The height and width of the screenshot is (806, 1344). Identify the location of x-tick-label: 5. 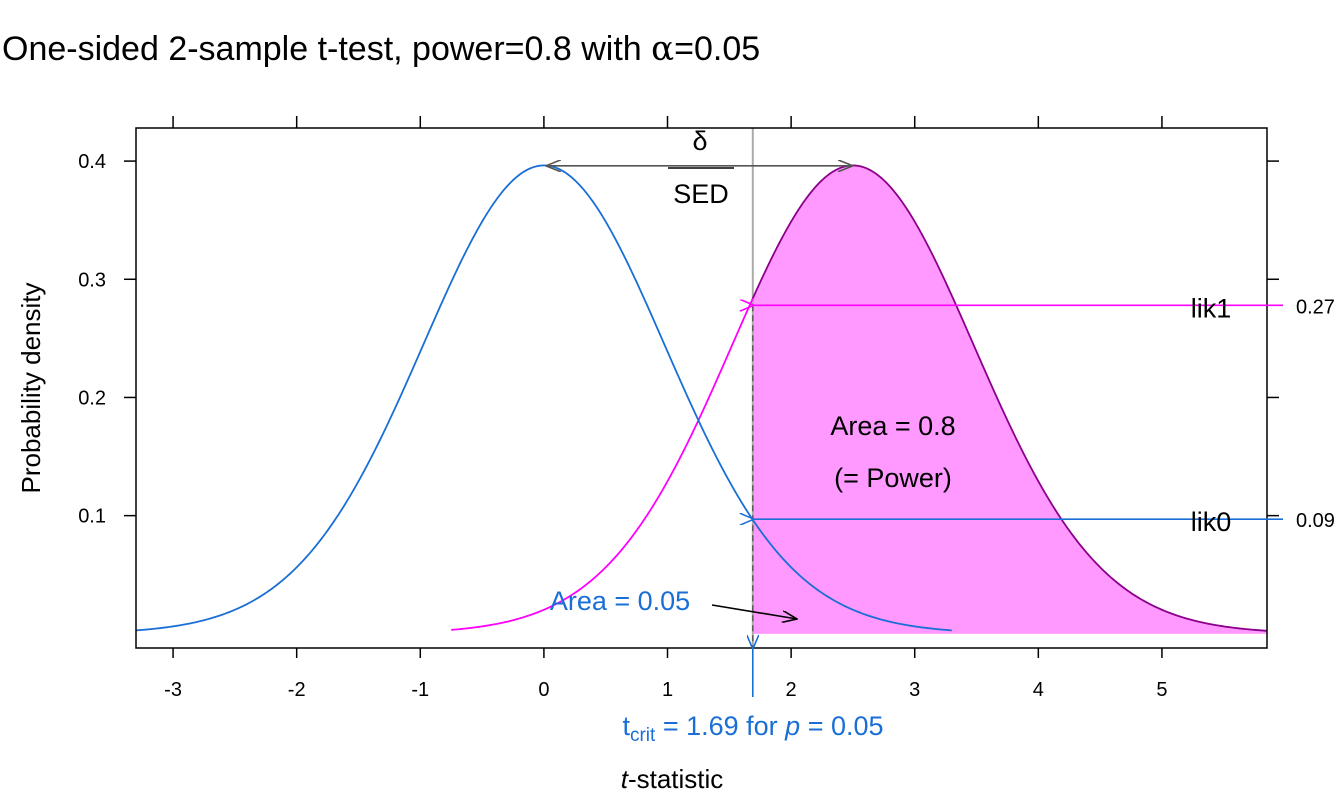
(1161, 690).